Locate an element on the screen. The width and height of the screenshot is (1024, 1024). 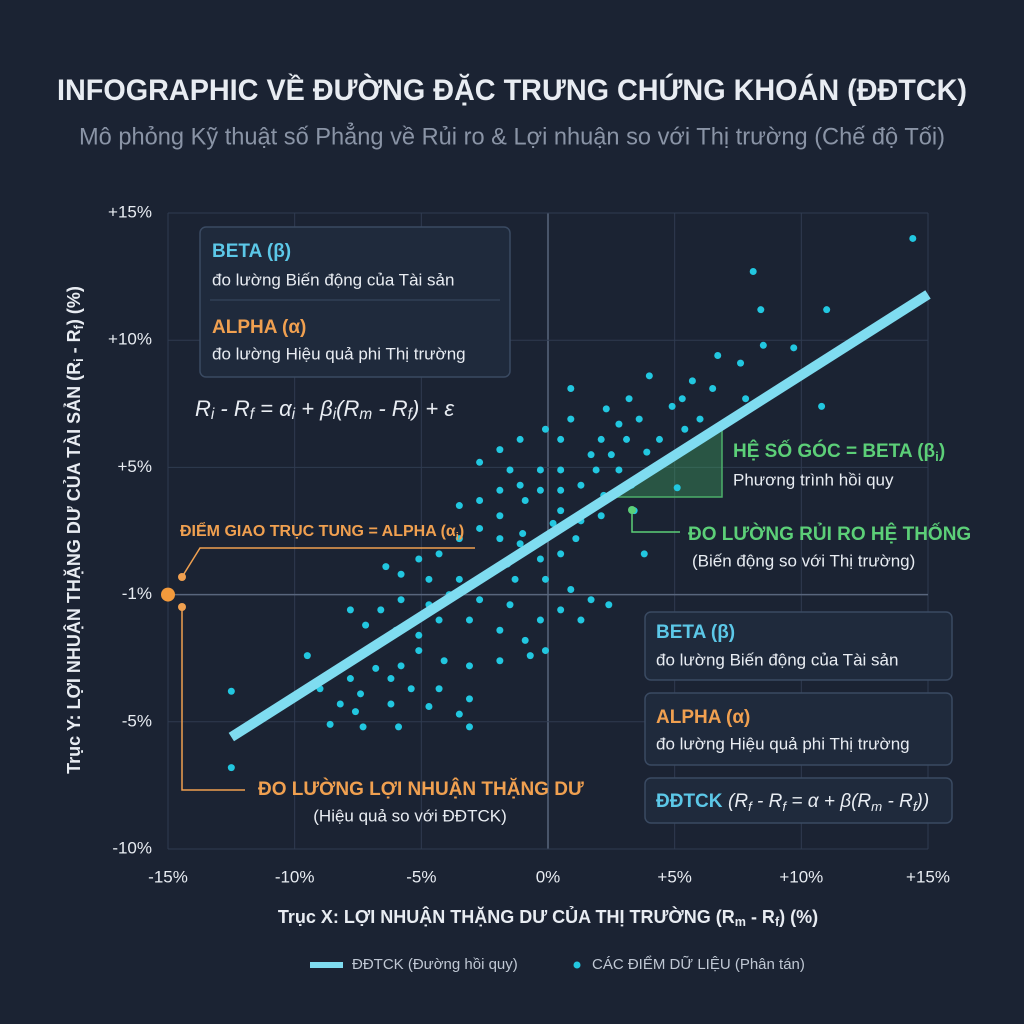
subscript: m is located at coordinates (365, 414).